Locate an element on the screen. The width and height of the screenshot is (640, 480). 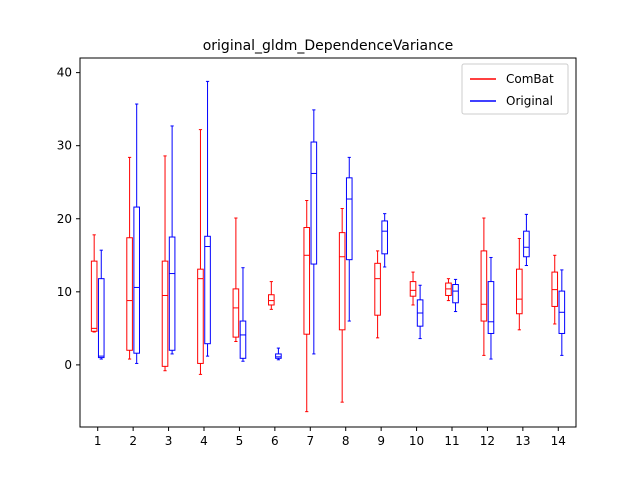
legend-label: Original is located at coordinates (529, 101).